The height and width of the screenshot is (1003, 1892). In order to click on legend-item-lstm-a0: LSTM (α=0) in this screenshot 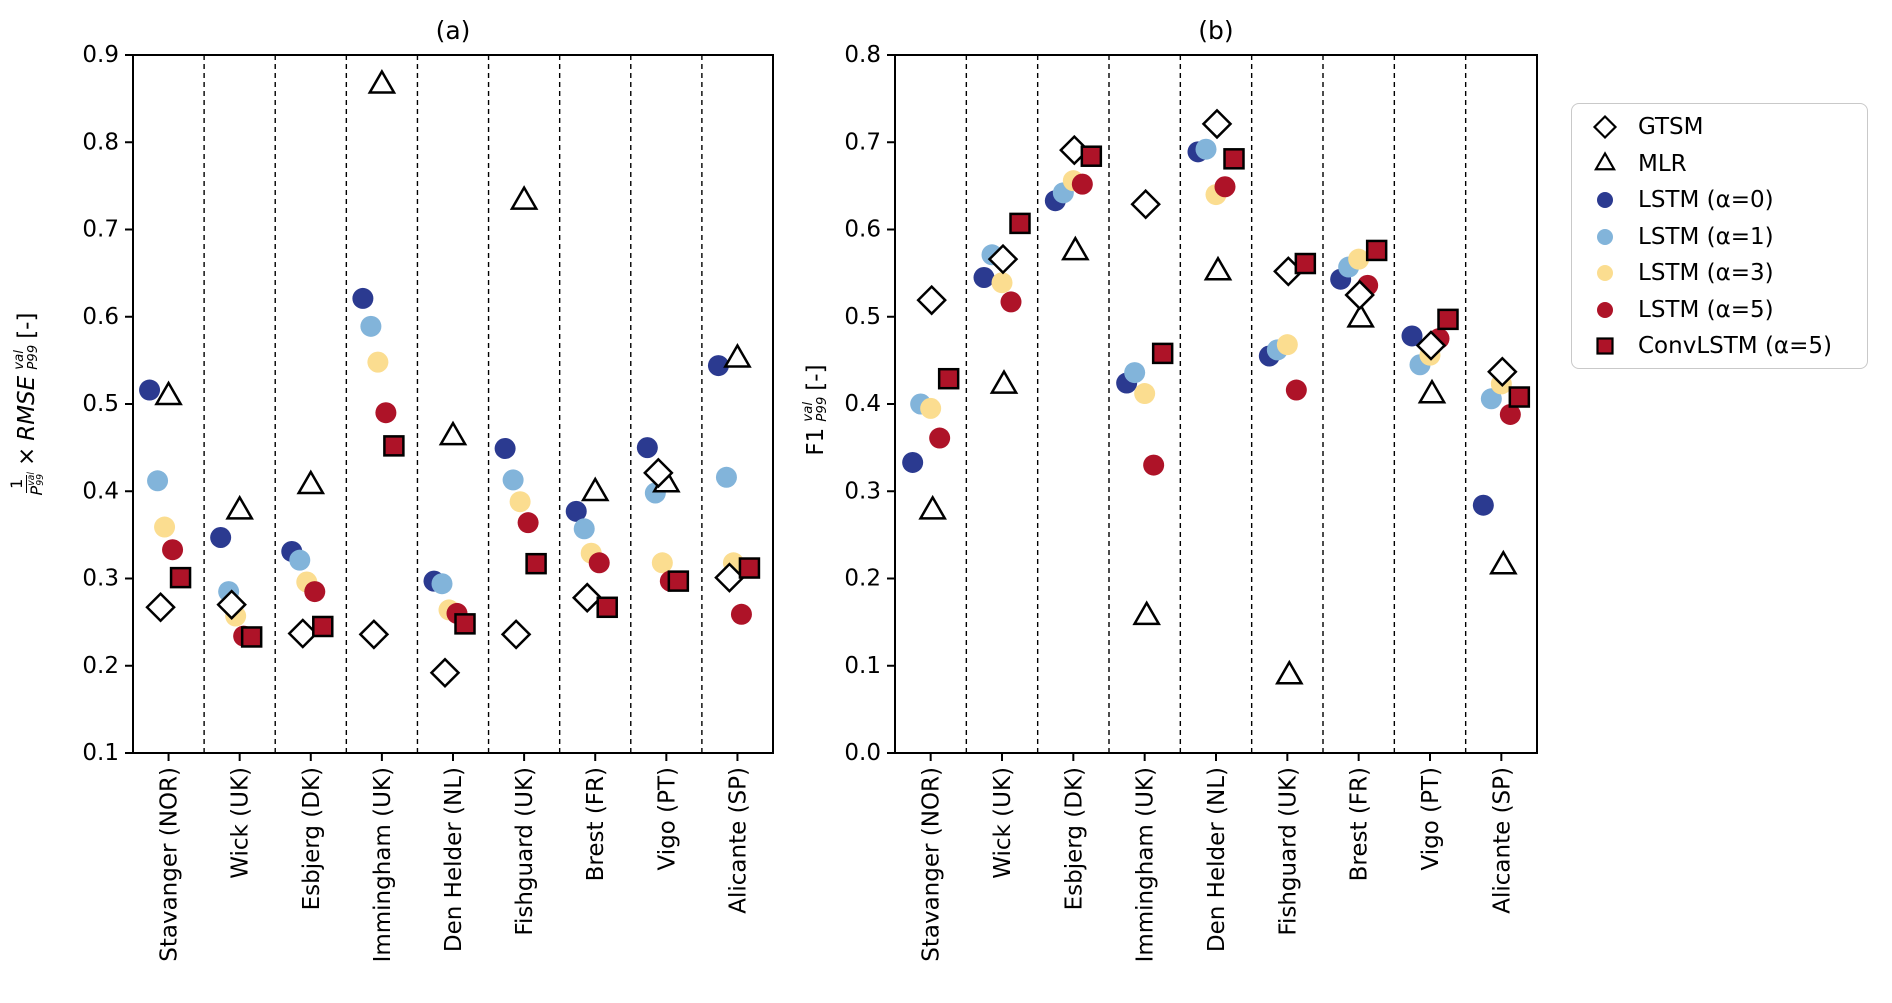, I will do `click(1719, 200)`.